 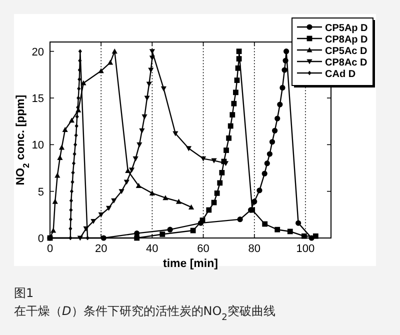 What do you see at coordinates (305, 249) in the screenshot?
I see `x-tick-label: 100` at bounding box center [305, 249].